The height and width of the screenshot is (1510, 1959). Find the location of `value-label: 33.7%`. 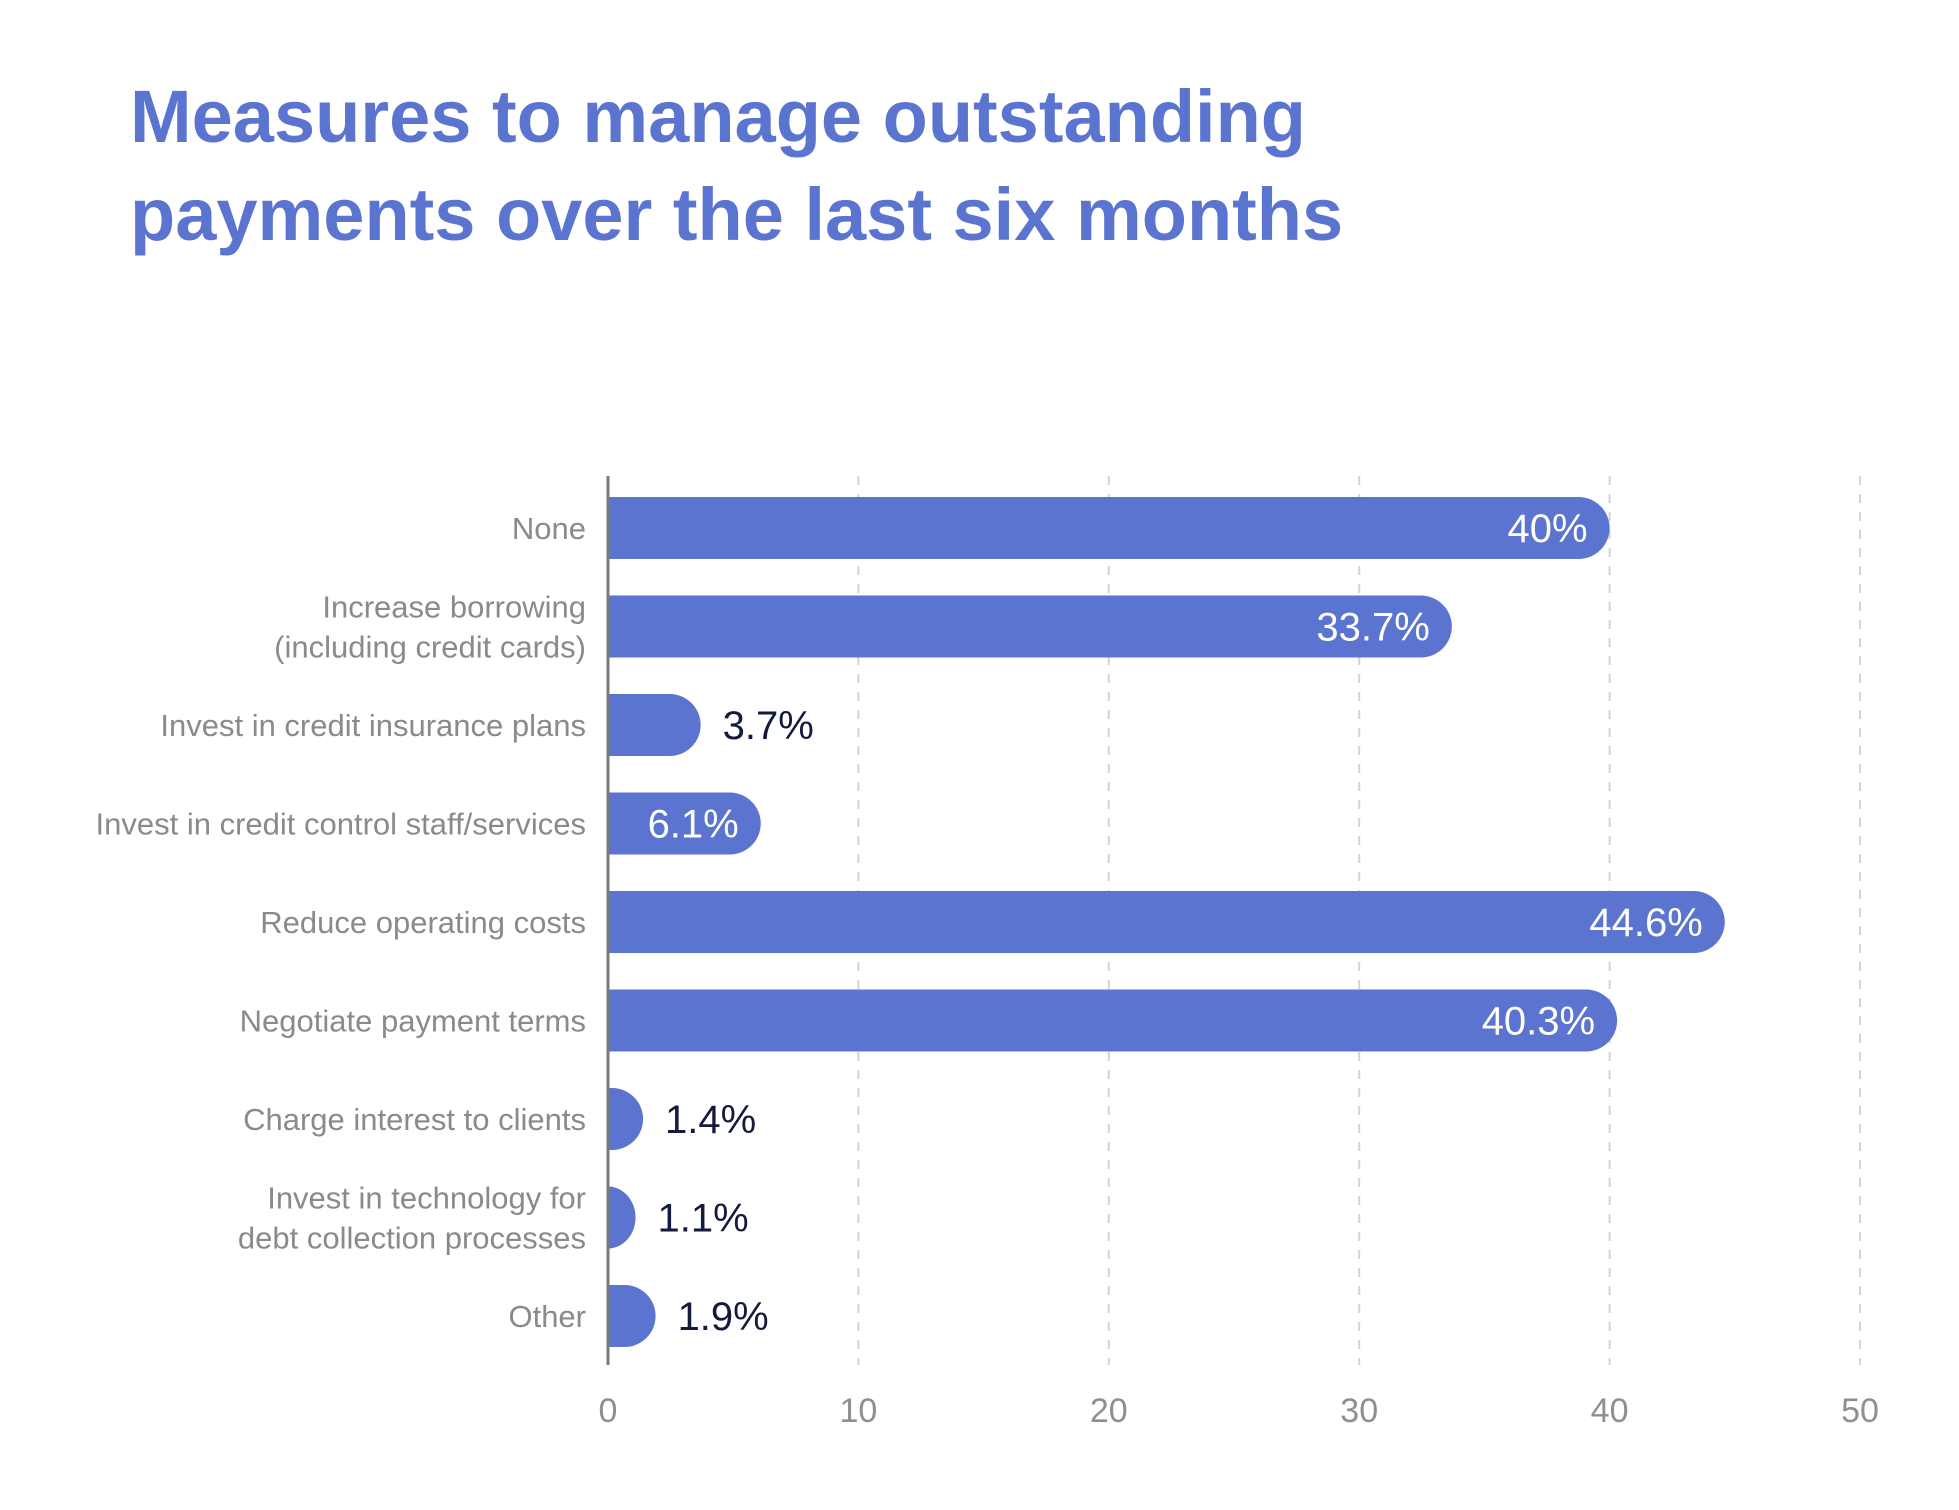

value-label: 33.7% is located at coordinates (1372, 628).